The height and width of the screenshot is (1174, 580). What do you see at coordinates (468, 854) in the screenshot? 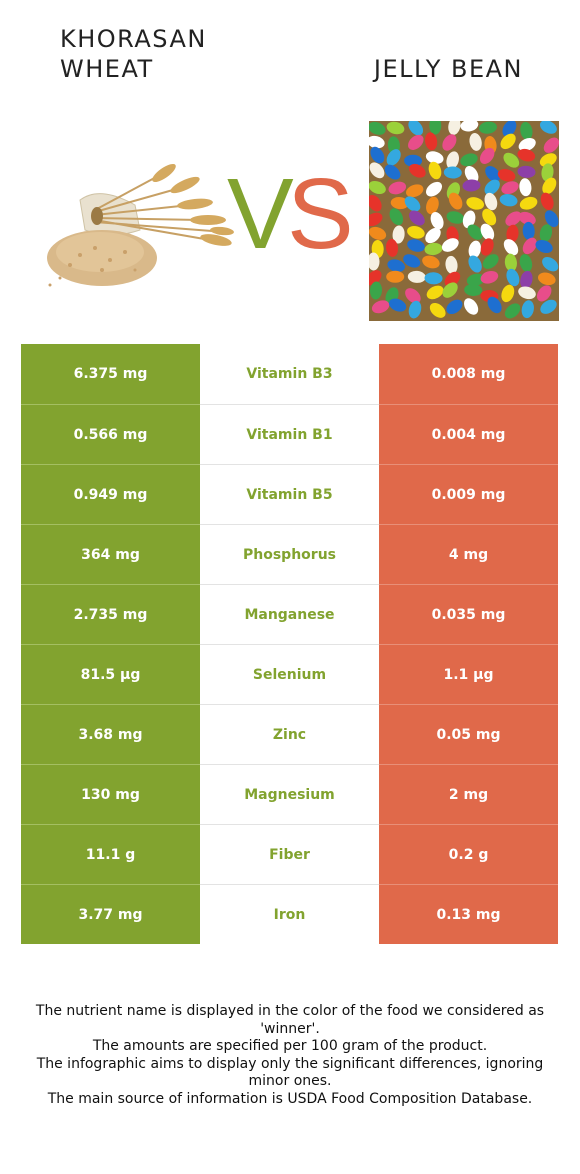
I see `right-value: 0.2 g` at bounding box center [468, 854].